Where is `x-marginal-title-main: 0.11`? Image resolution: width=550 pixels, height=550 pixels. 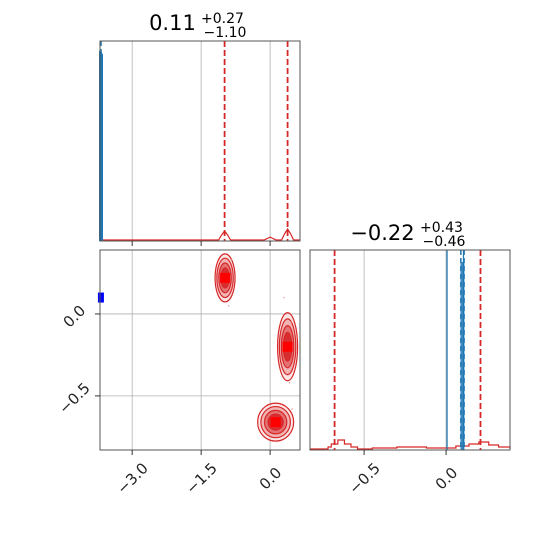
x-marginal-title-main: 0.11 is located at coordinates (172, 23).